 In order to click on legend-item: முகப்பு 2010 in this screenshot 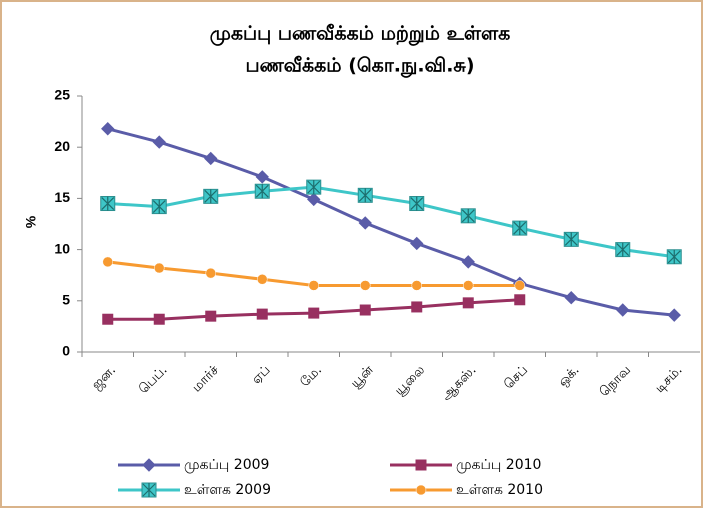, I will do `click(465, 465)`.